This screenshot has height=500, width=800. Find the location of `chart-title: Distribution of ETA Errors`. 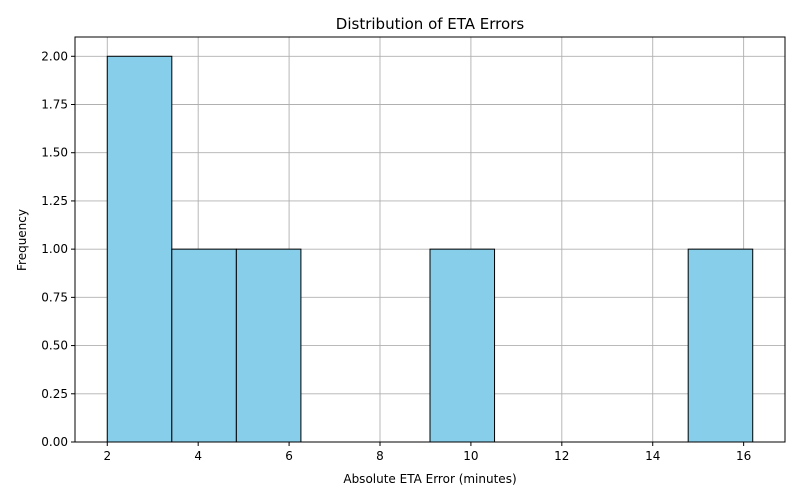

chart-title: Distribution of ETA Errors is located at coordinates (430, 24).